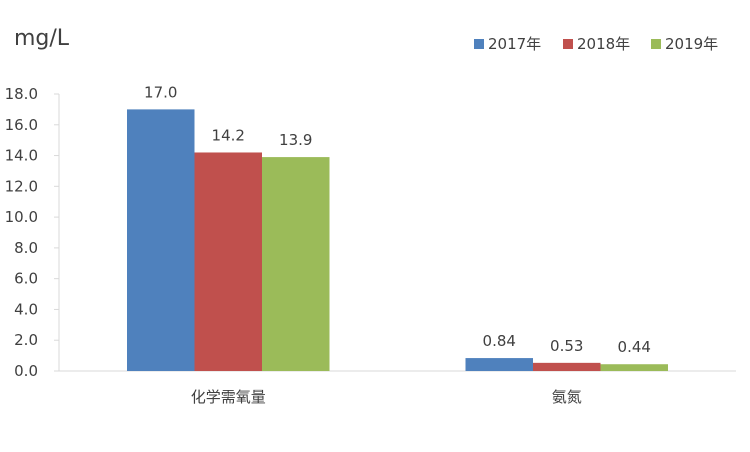 Image resolution: width=750 pixels, height=452 pixels. I want to click on y-tick-label: 0.0, so click(26, 371).